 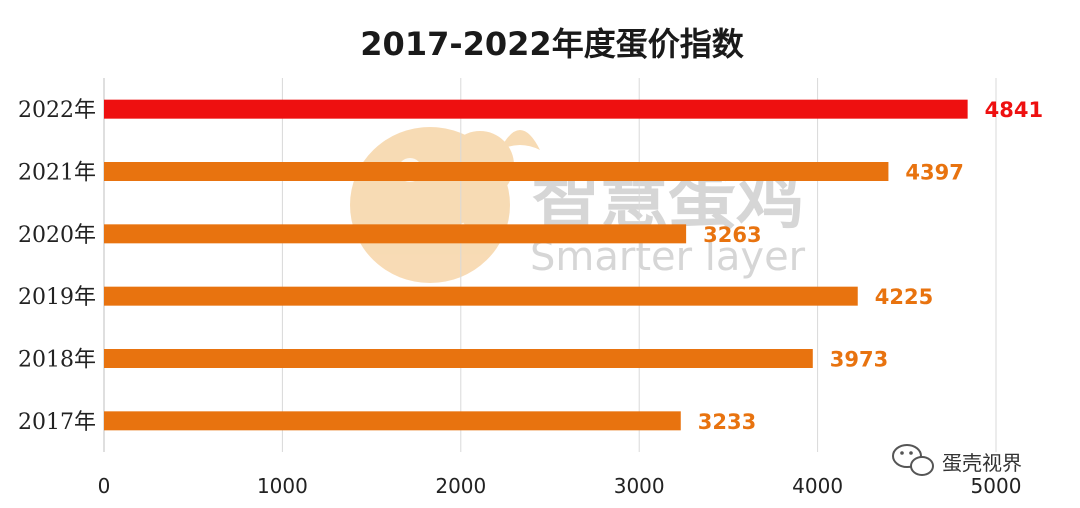 I want to click on x-tick-label: 3000, so click(x=639, y=486).